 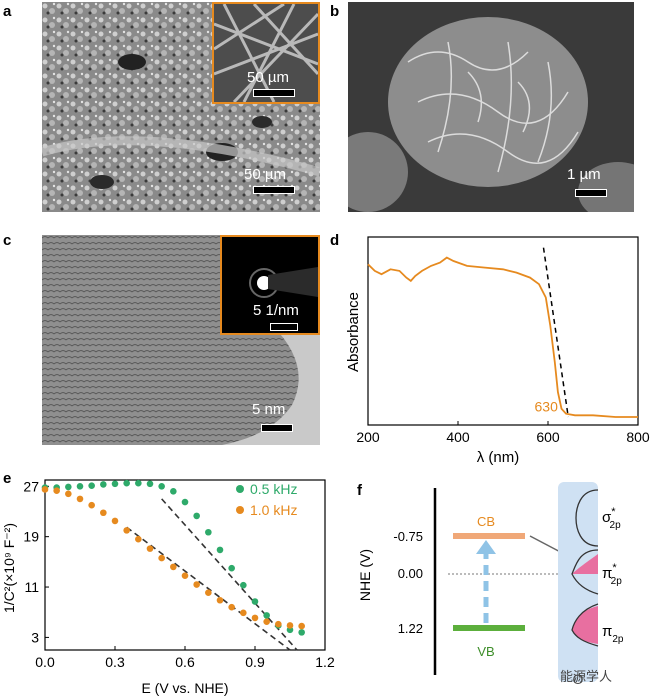 I want to click on absorbance-edge-label: 630, so click(x=547, y=407).